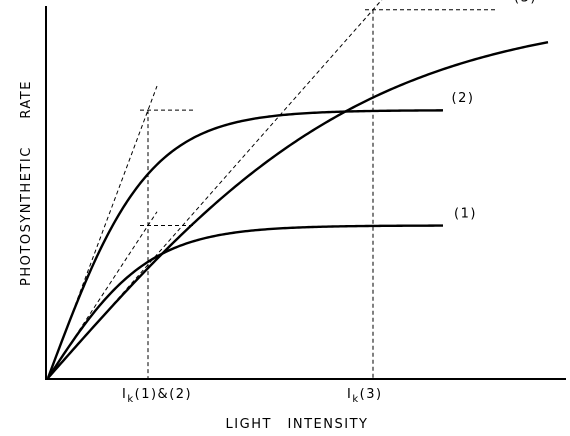 The image size is (570, 436). What do you see at coordinates (297, 424) in the screenshot?
I see `x-axis-label: LIGHT INTENSITY` at bounding box center [297, 424].